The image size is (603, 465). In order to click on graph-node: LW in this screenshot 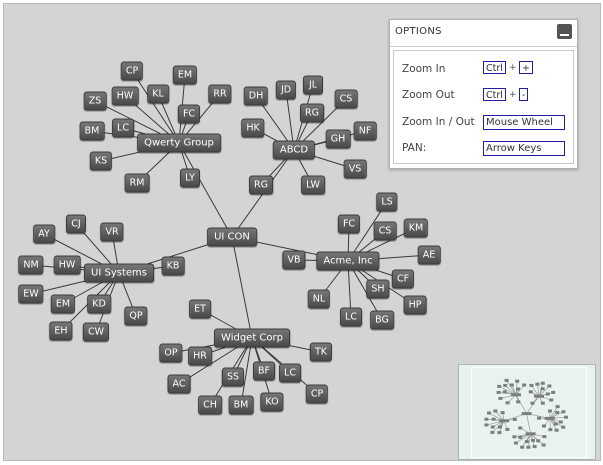, I will do `click(313, 185)`.